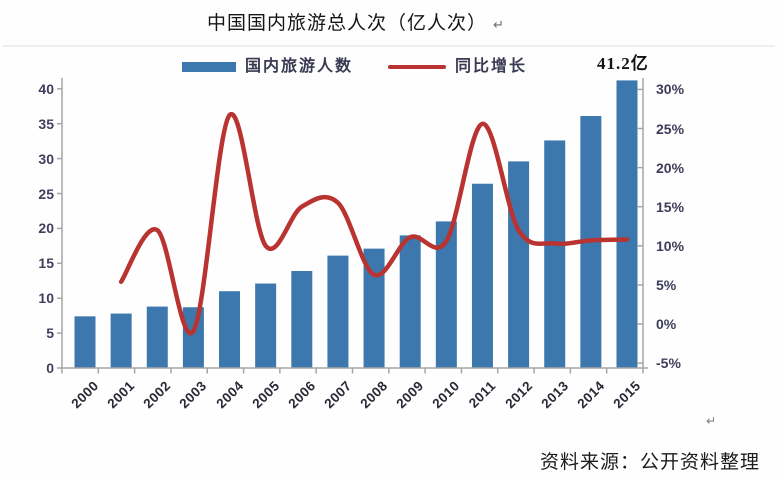 This screenshot has width=778, height=481. Describe the element at coordinates (266, 325) in the screenshot. I see `bar-2005` at that location.